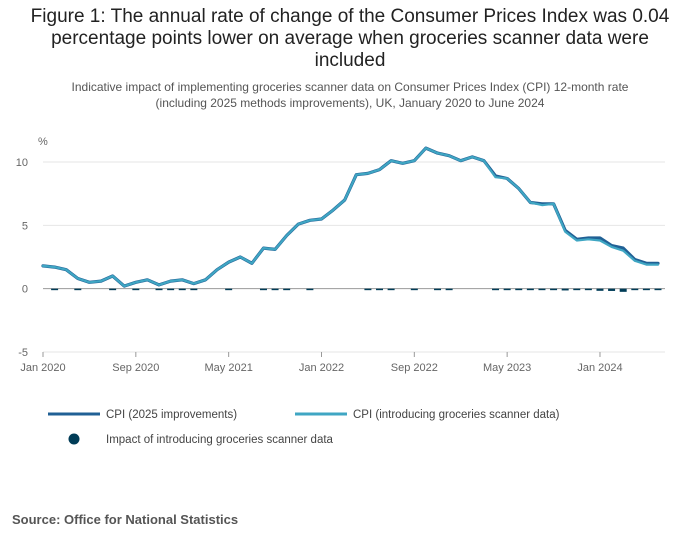 The image size is (700, 549). I want to click on x-tick-label: Jan 2020, so click(42, 368).